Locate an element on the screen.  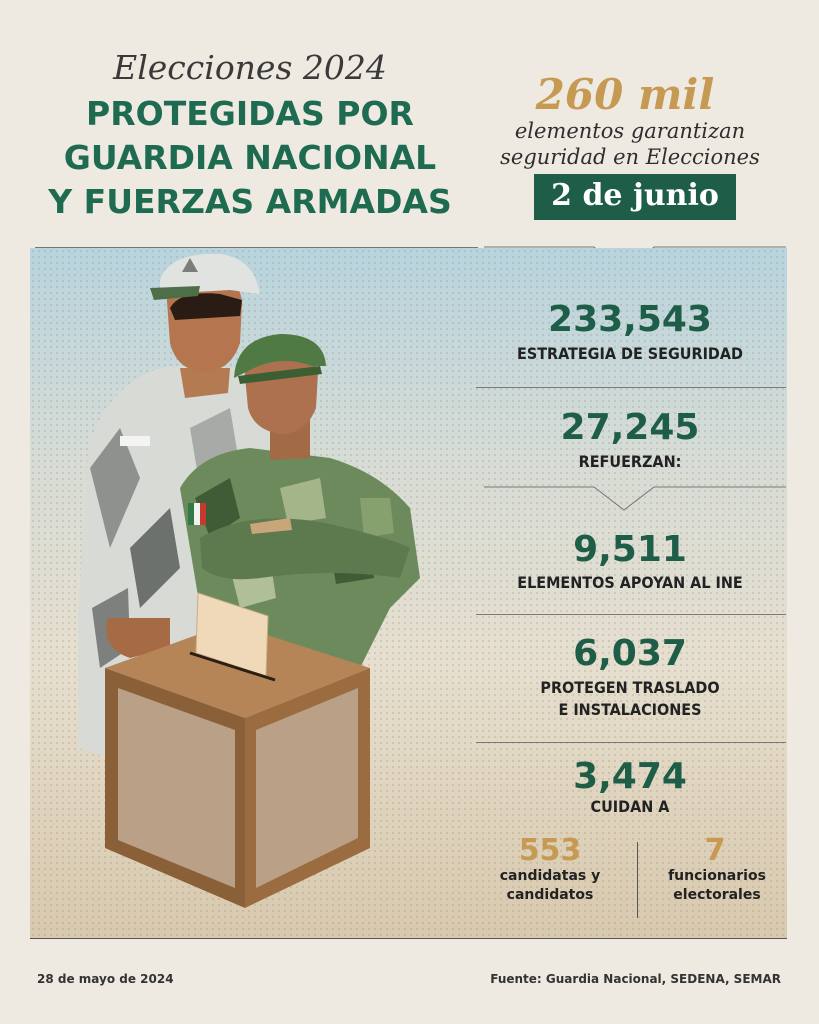
footer-source: Fuente: Guardia Nacional, SEDENA, SEMAR is located at coordinates (635, 979).